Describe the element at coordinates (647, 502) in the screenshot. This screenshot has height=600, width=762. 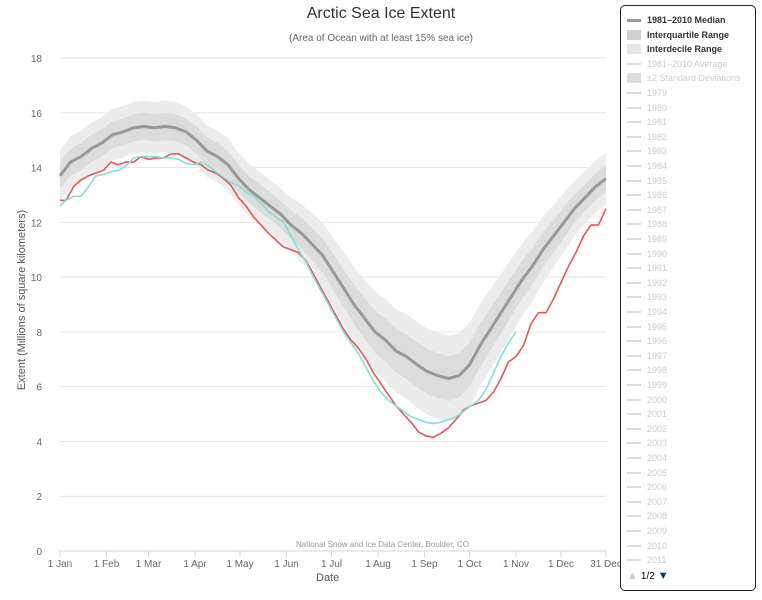
I see `legend-item: 2007` at that location.